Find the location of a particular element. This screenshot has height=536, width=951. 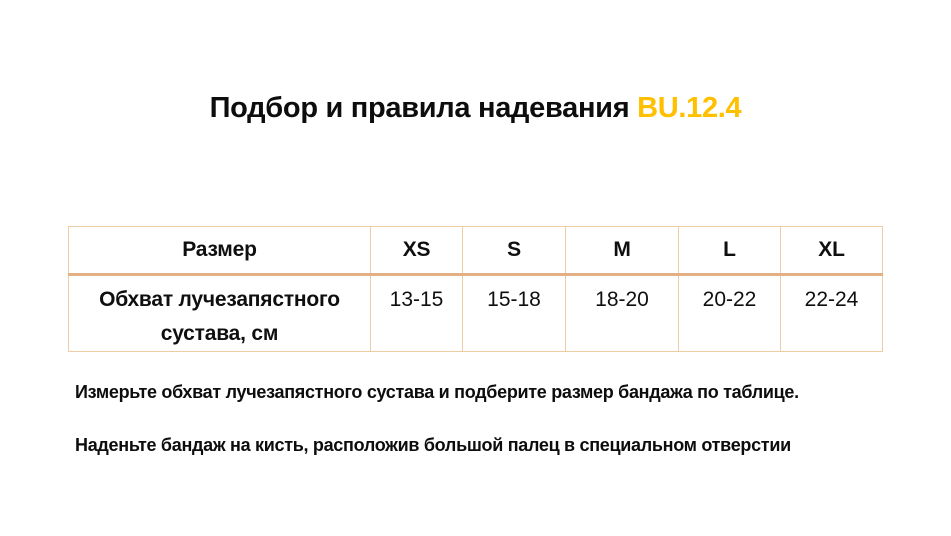

size-chart-header-s: S is located at coordinates (514, 251).